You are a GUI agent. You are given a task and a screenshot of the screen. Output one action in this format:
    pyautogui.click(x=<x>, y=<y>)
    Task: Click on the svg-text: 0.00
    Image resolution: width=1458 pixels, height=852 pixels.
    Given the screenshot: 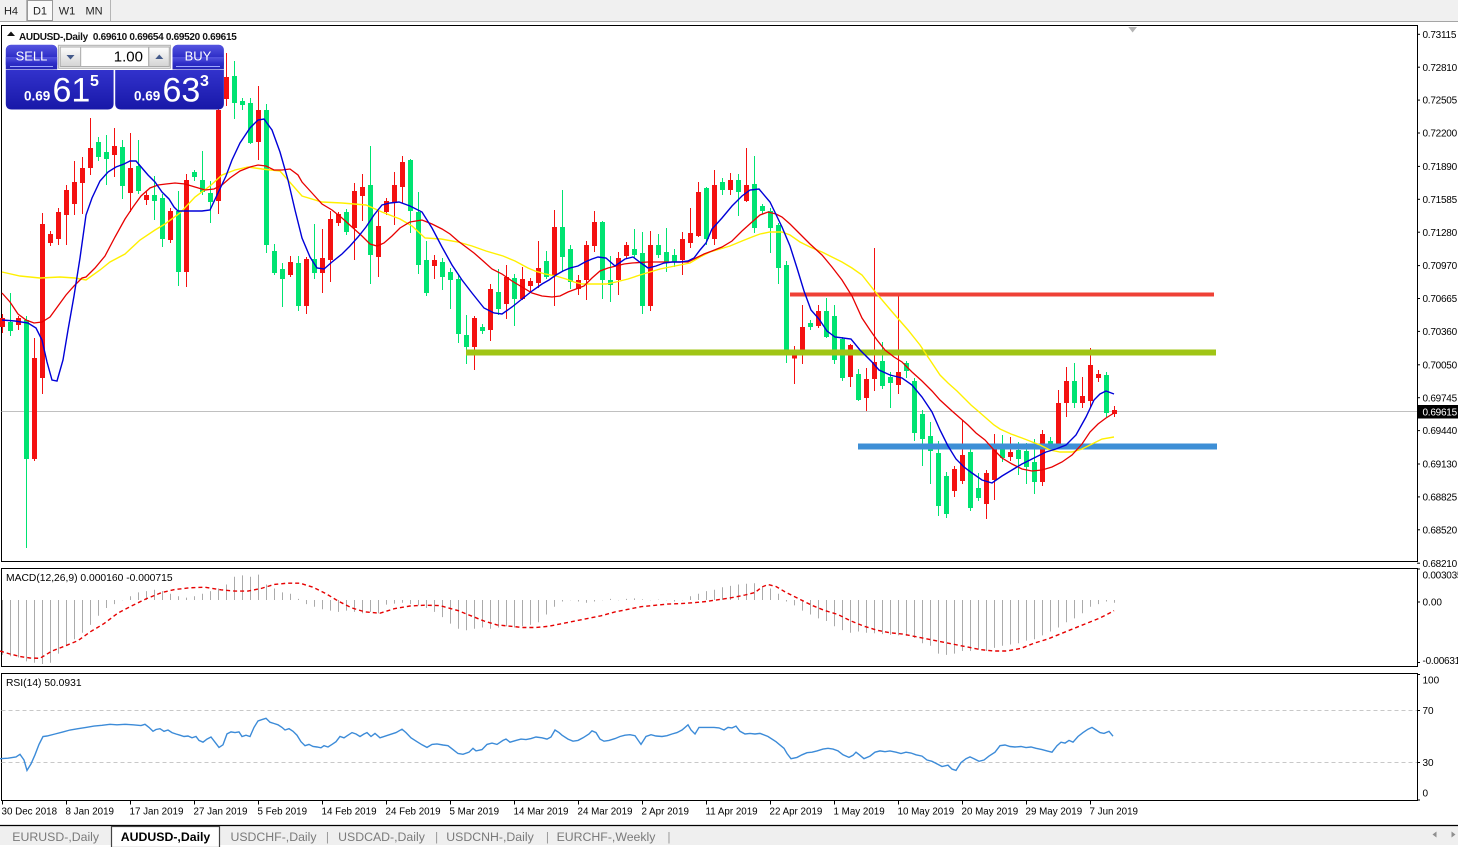 What is the action you would take?
    pyautogui.click(x=1433, y=603)
    